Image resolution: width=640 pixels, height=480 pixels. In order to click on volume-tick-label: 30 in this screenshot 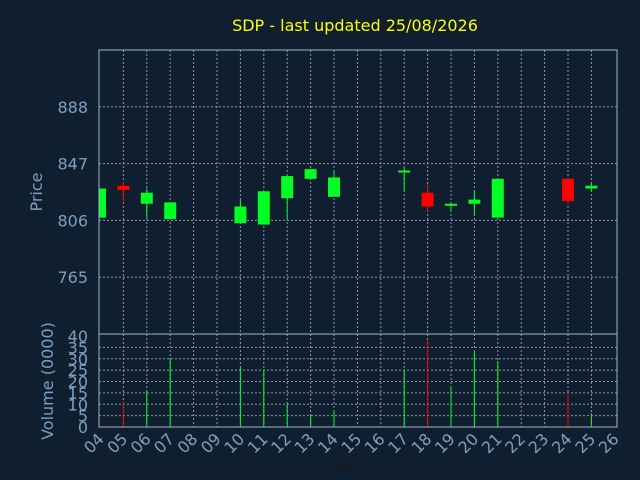, I will do `click(78, 359)`.